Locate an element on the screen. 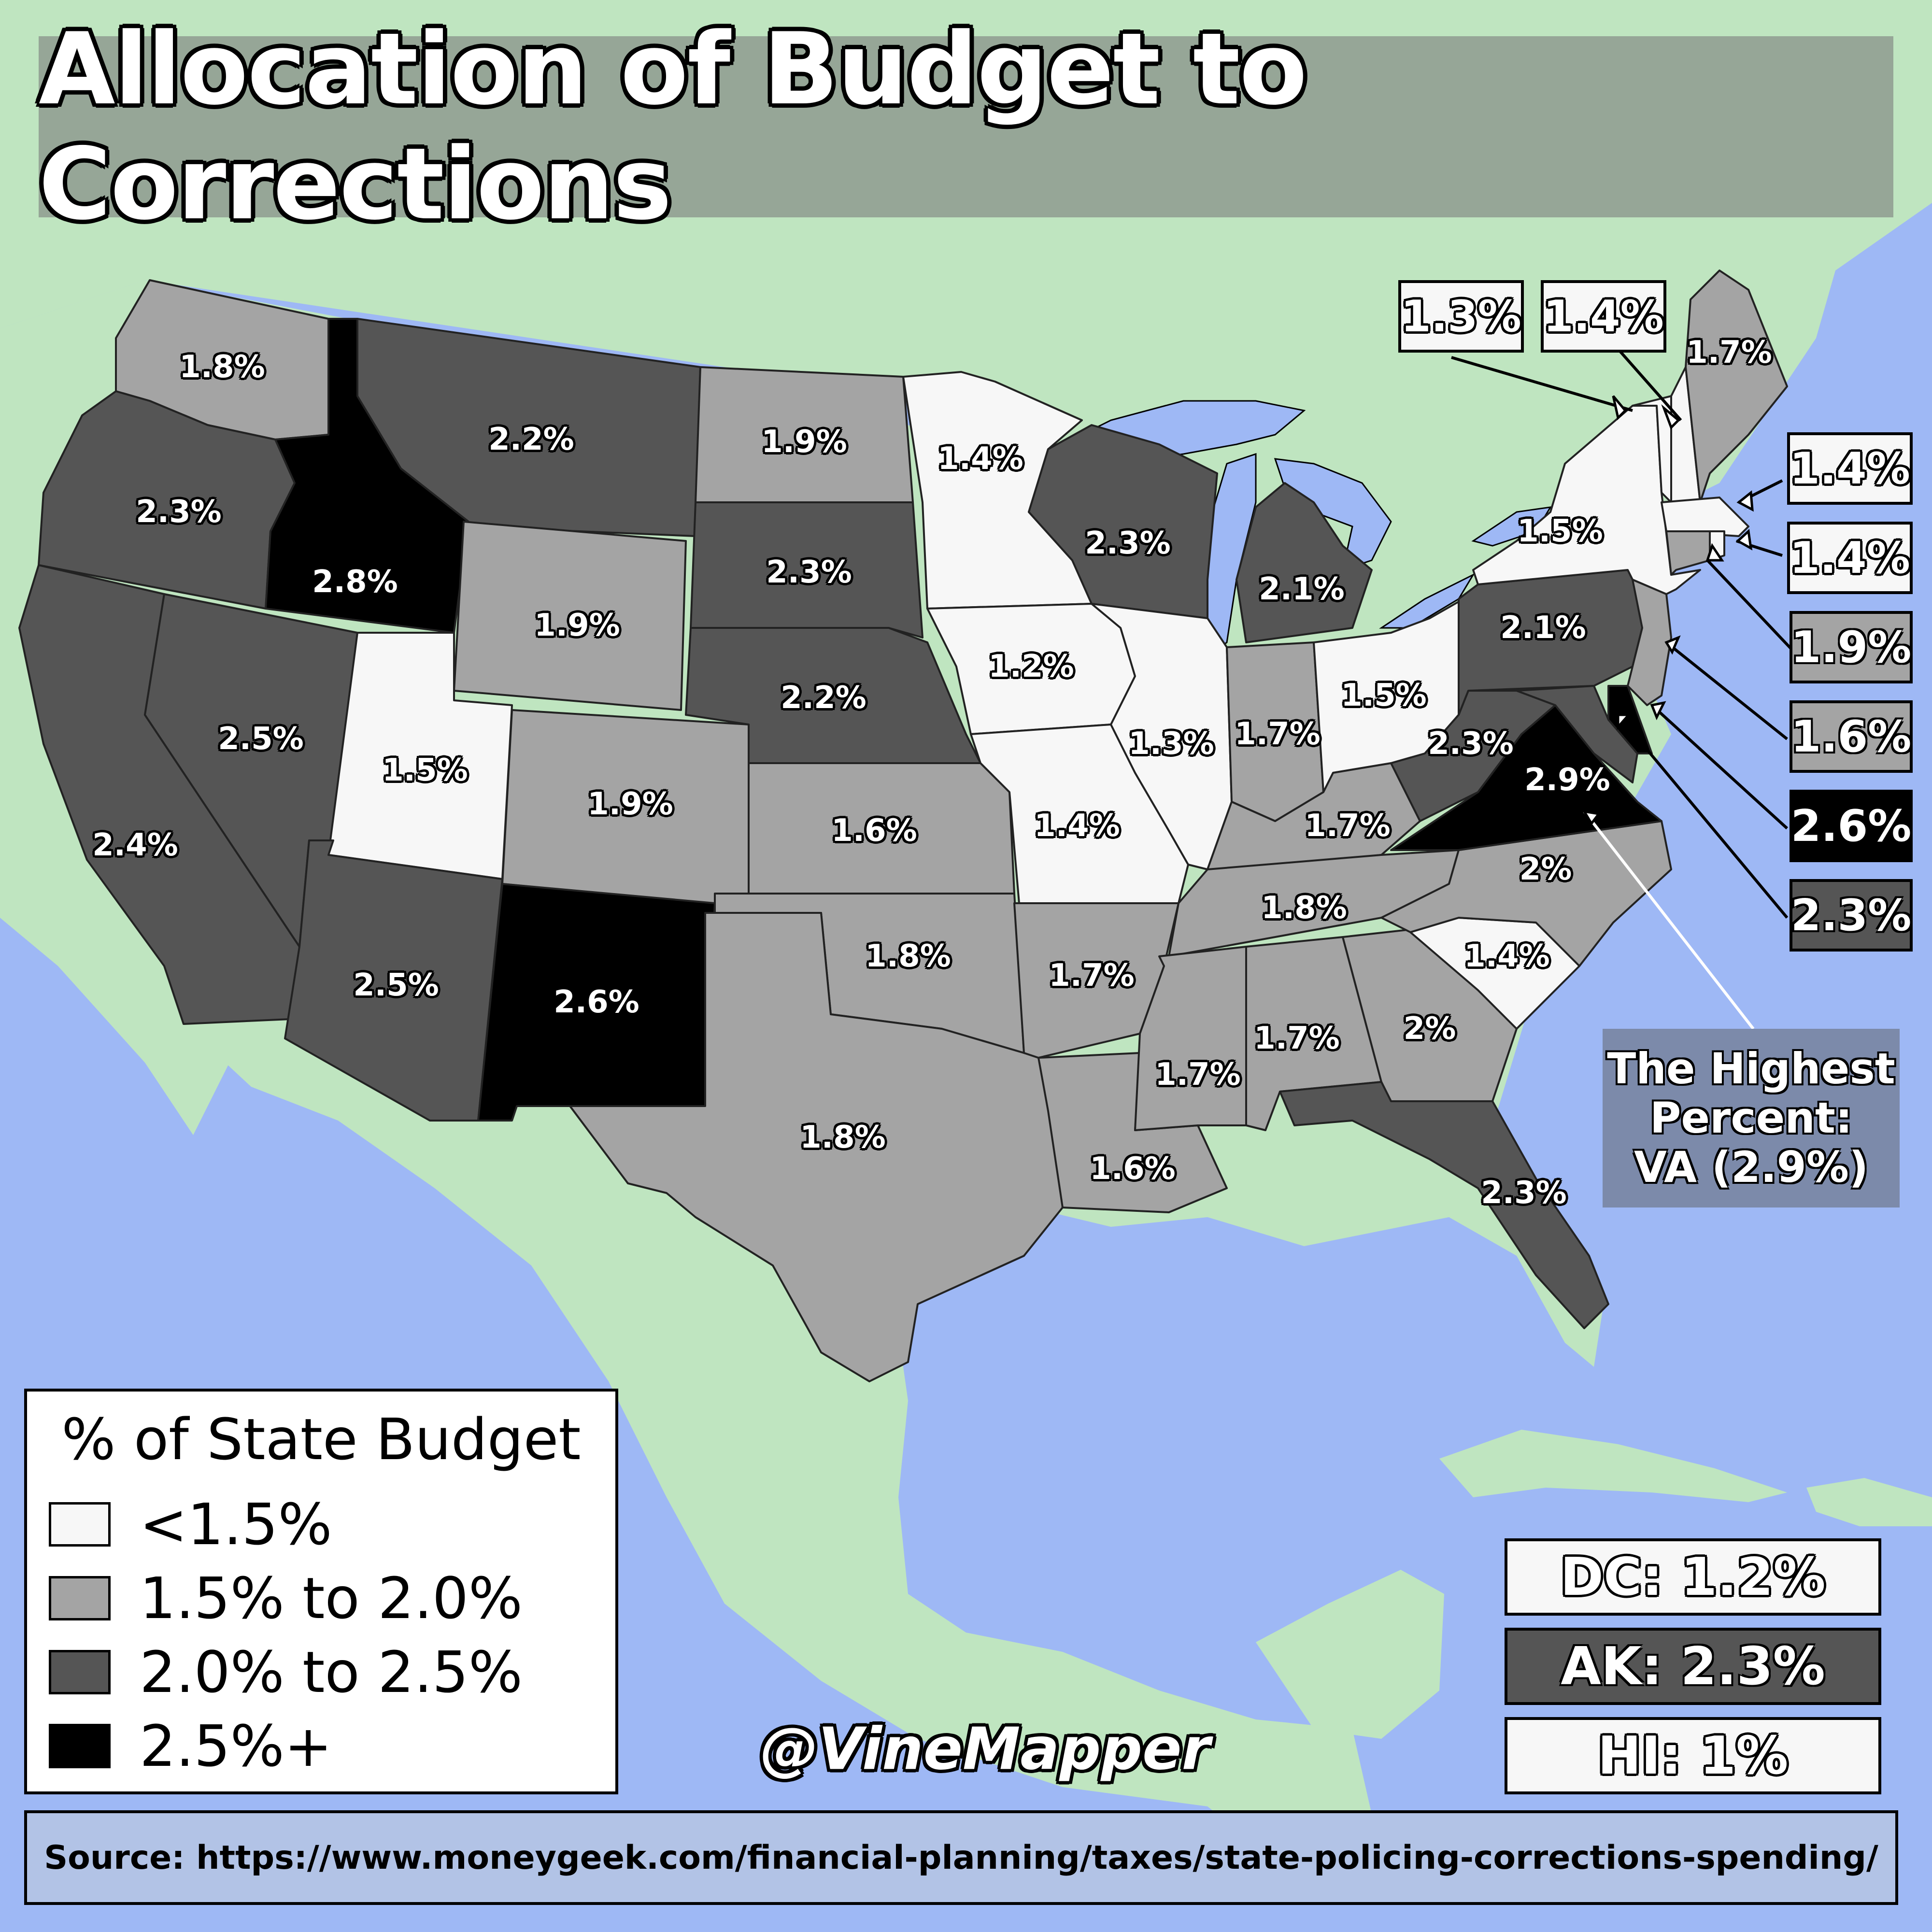  label-wy: 1.9% is located at coordinates (577, 625).